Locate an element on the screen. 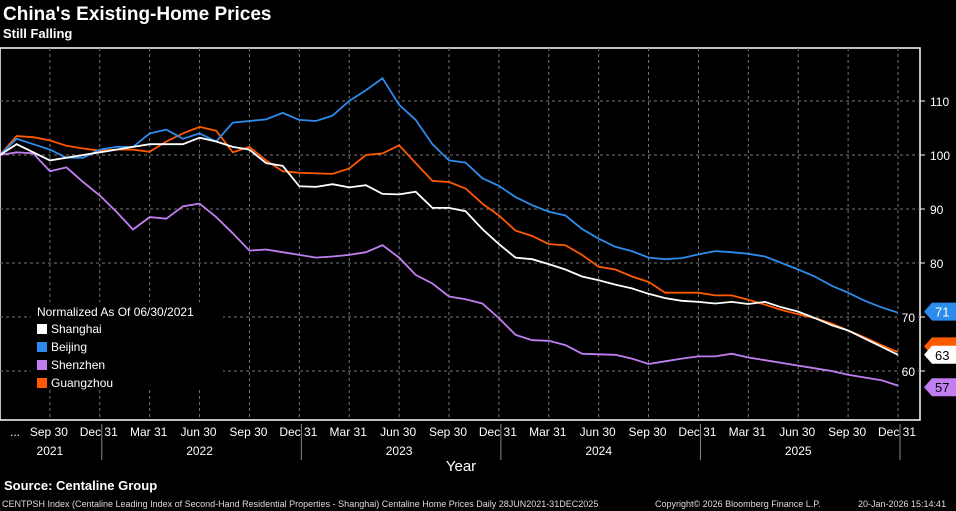  legend-title: Normalized As Of 06/30/2021 is located at coordinates (115, 312).